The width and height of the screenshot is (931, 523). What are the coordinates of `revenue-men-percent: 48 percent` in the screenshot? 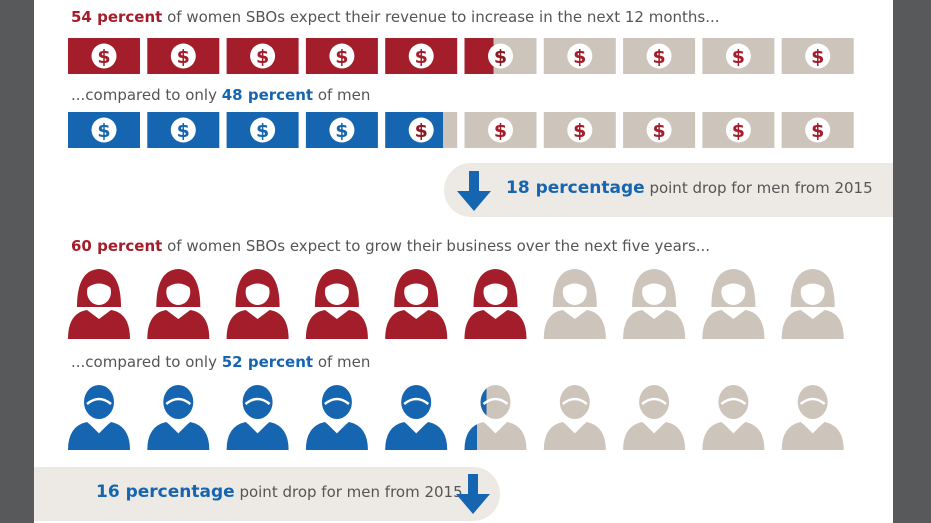 It's located at (267, 95).